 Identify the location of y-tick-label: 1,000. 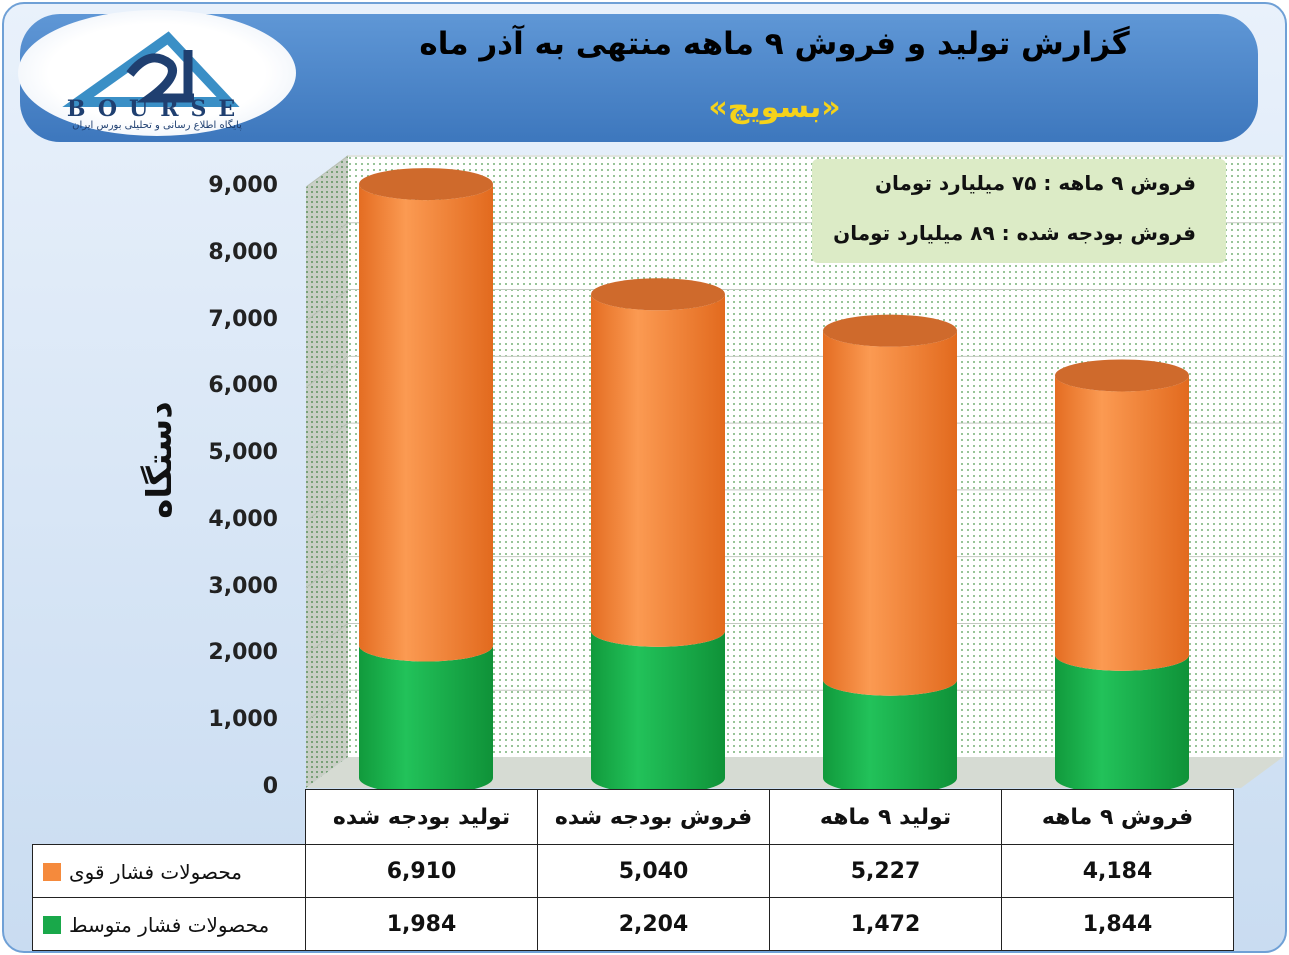
(243, 720).